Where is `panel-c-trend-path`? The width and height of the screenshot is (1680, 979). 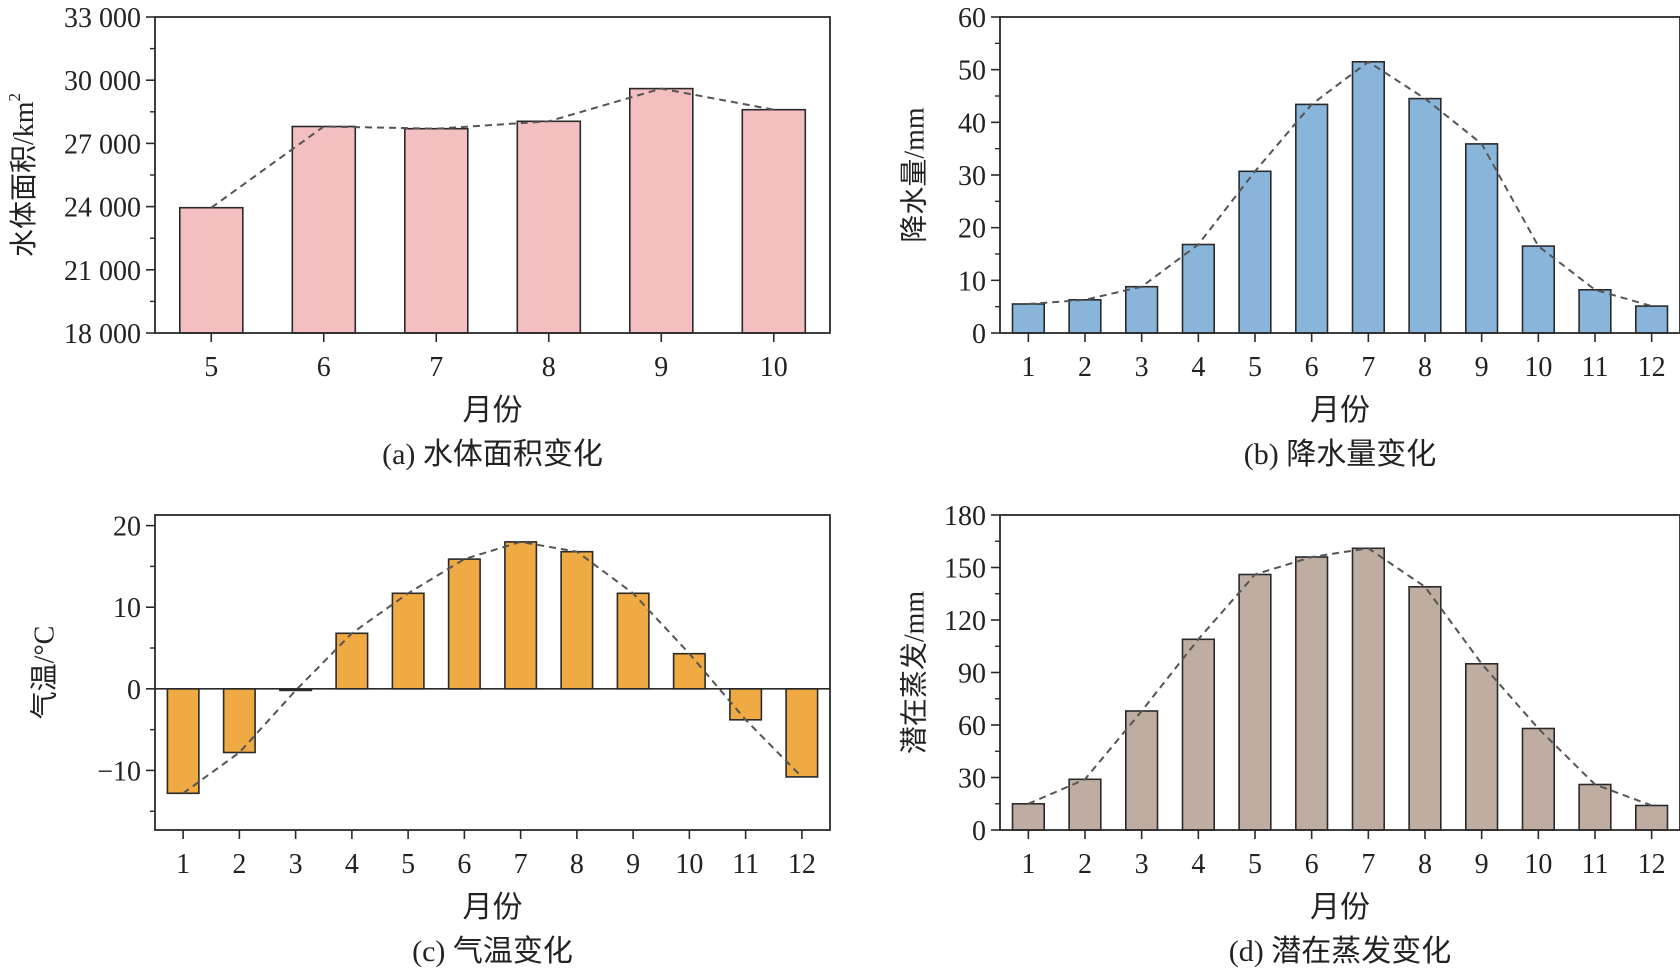 panel-c-trend-path is located at coordinates (492, 667).